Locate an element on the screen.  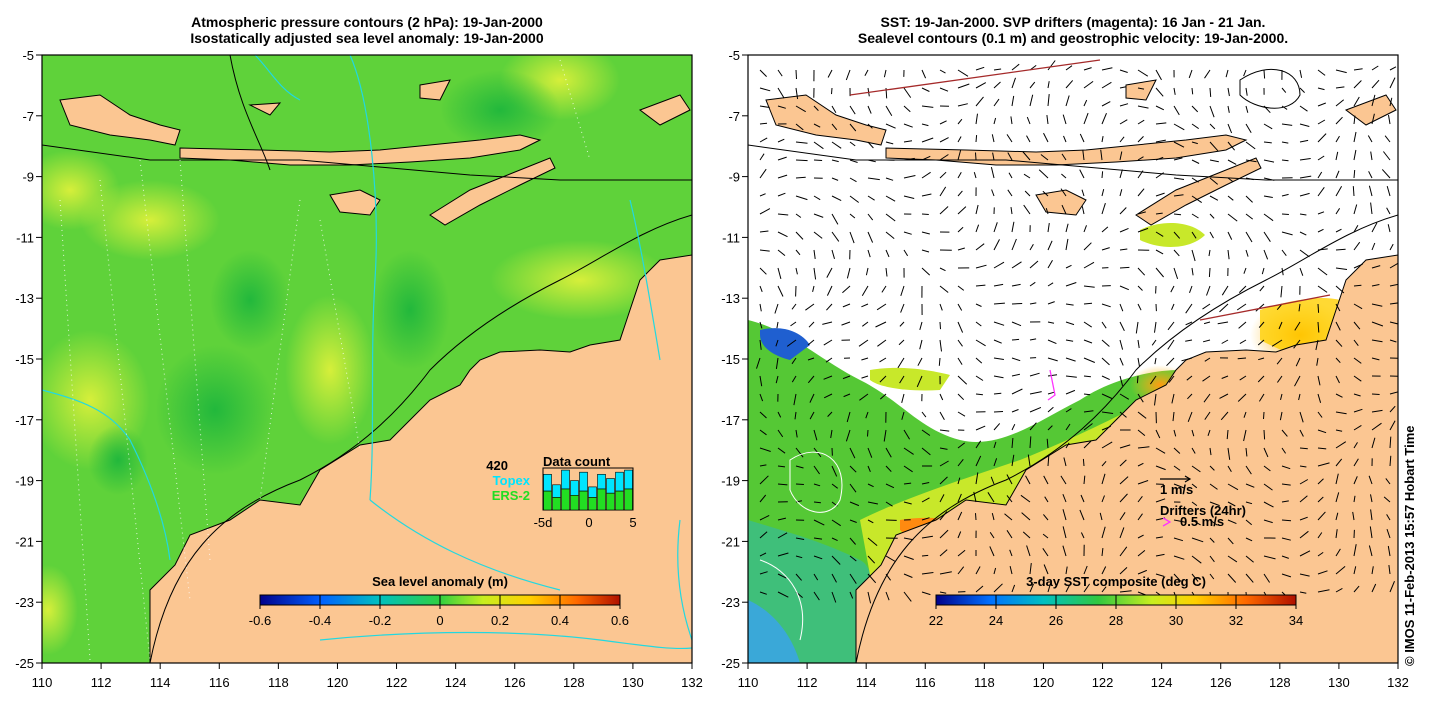
lon-tick-label-left: 112 is located at coordinates (101, 682).